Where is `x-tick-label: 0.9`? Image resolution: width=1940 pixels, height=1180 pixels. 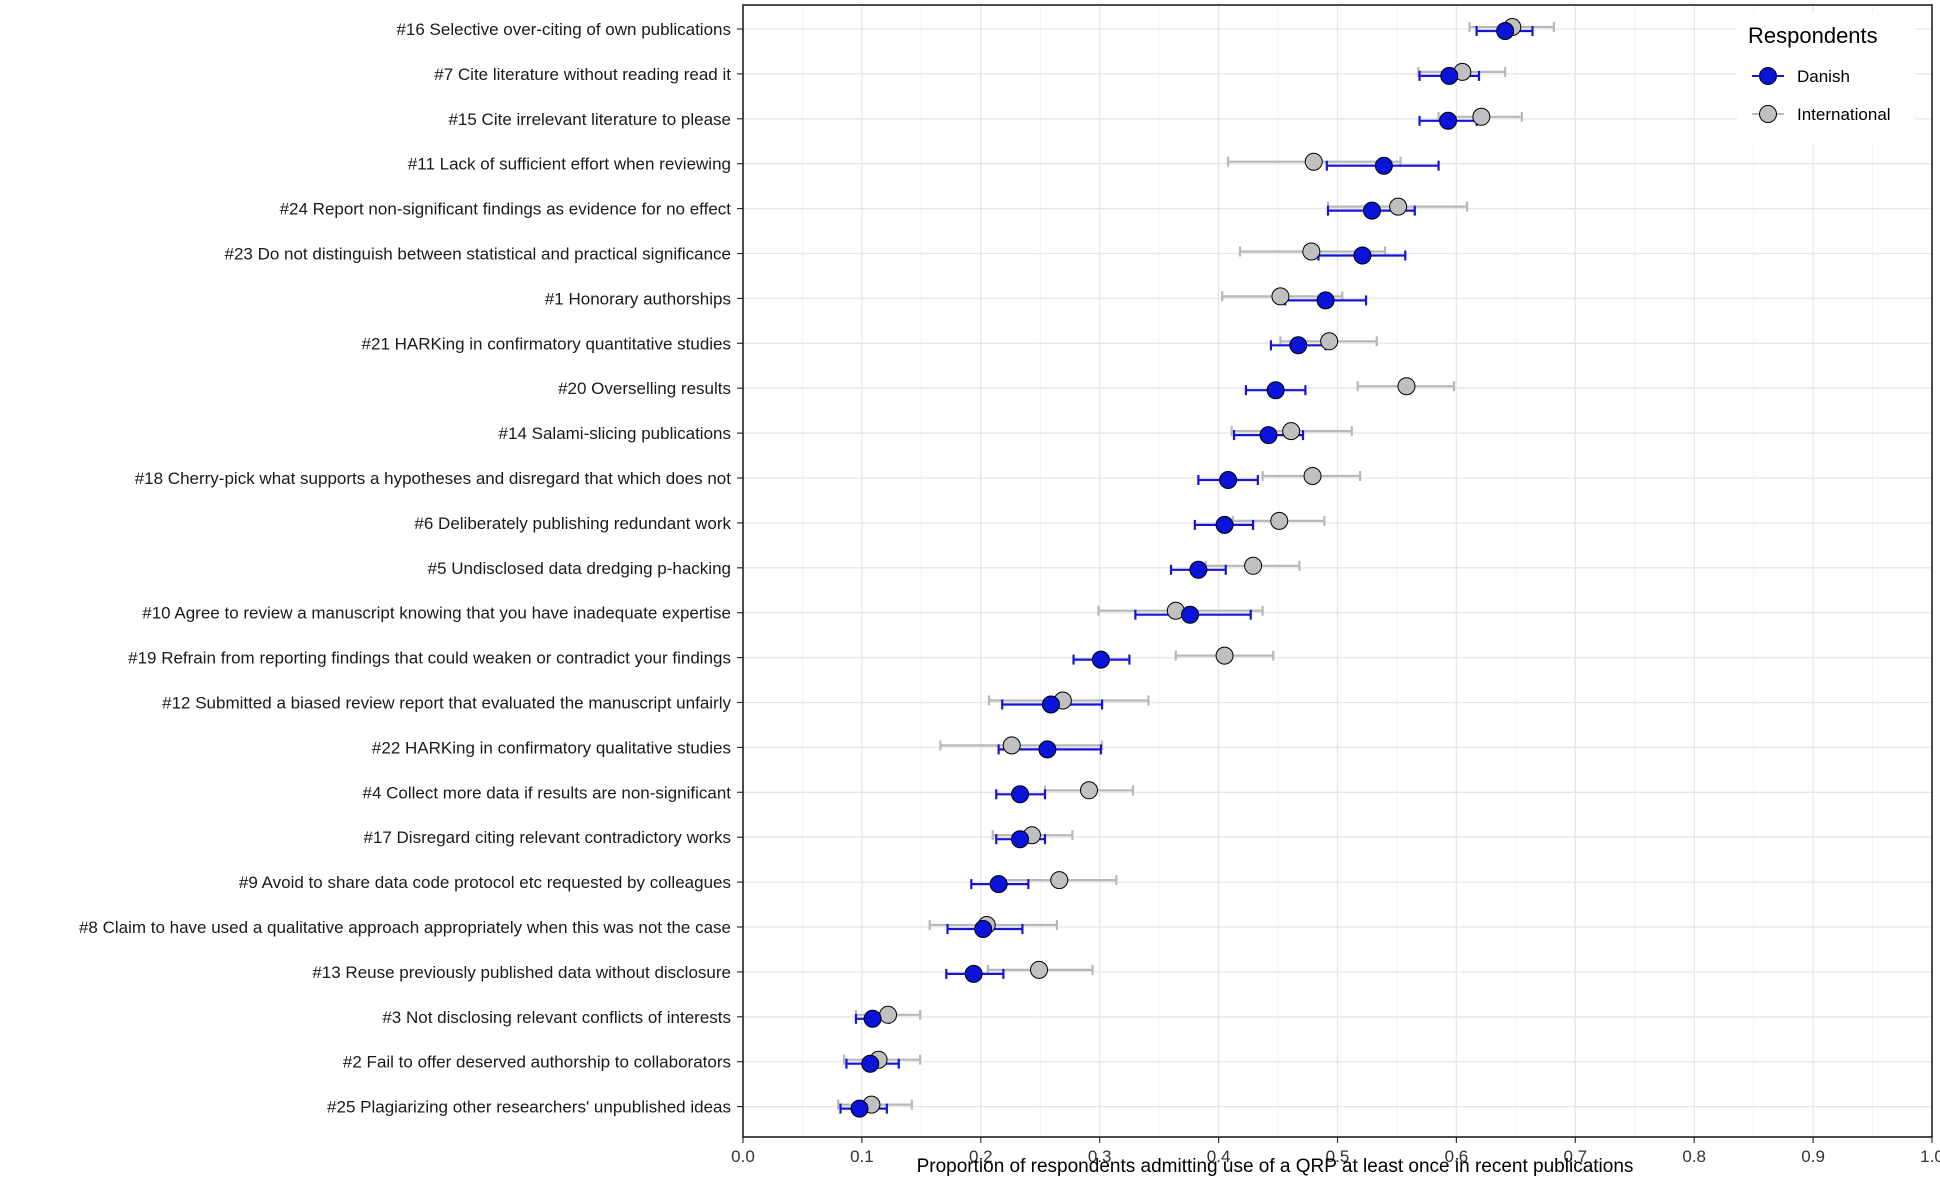 x-tick-label: 0.9 is located at coordinates (1813, 1156).